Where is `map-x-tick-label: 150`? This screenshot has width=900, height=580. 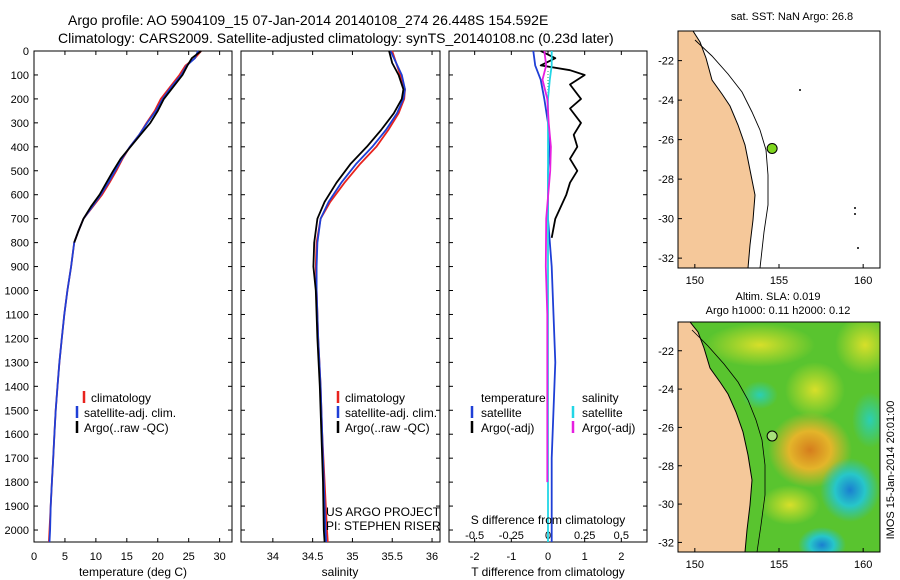 map-x-tick-label: 150 is located at coordinates (695, 281).